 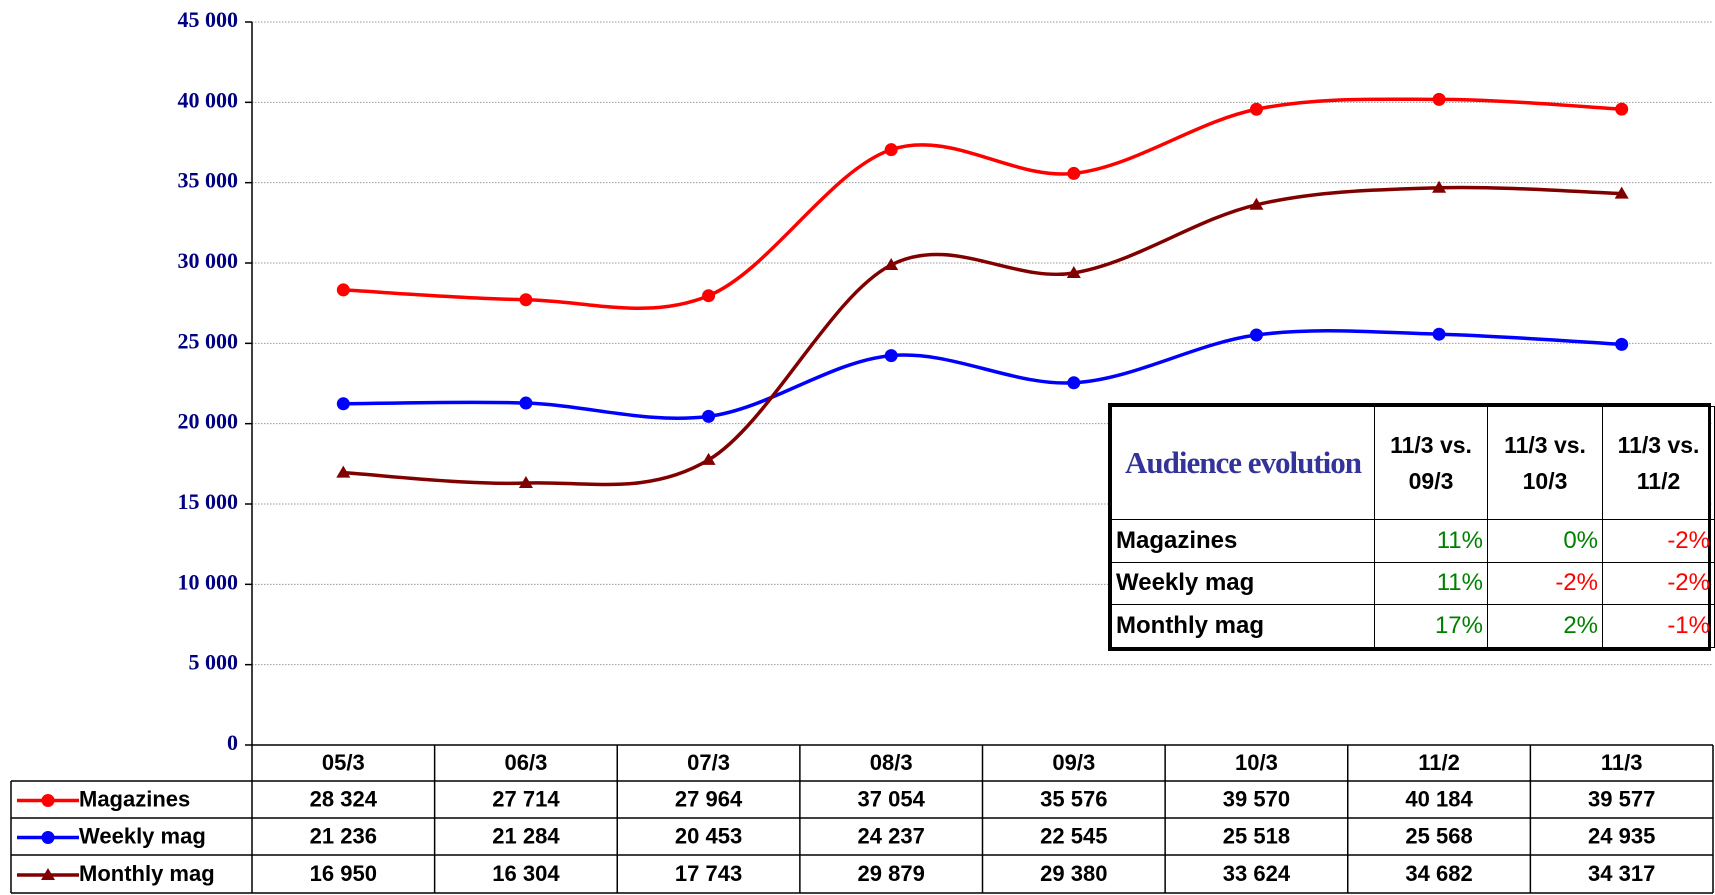 What do you see at coordinates (1658, 463) in the screenshot?
I see `inset-column-header: 11/3 vs. 11/2` at bounding box center [1658, 463].